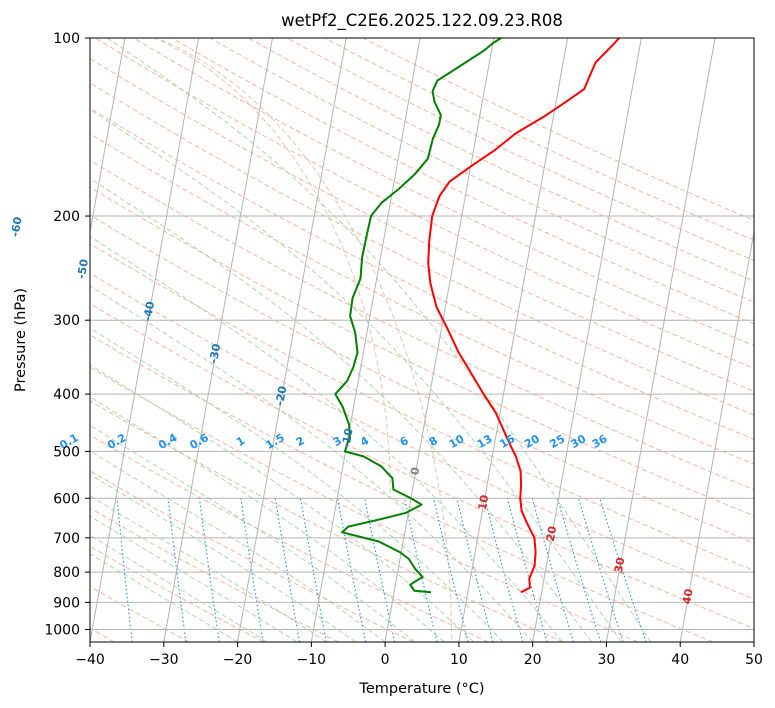 The width and height of the screenshot is (775, 708). What do you see at coordinates (620, 565) in the screenshot?
I see `isotherm-label: 30` at bounding box center [620, 565].